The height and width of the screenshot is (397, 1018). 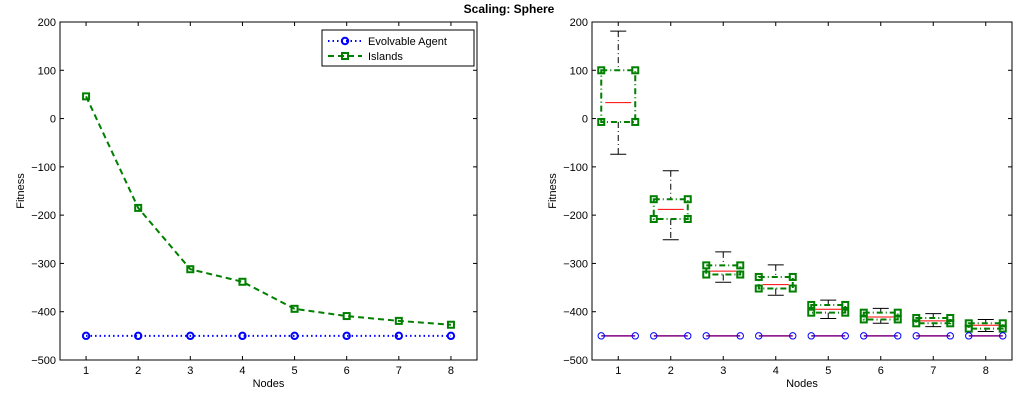 I want to click on left-y-tick-label: −400, so click(x=43, y=313).